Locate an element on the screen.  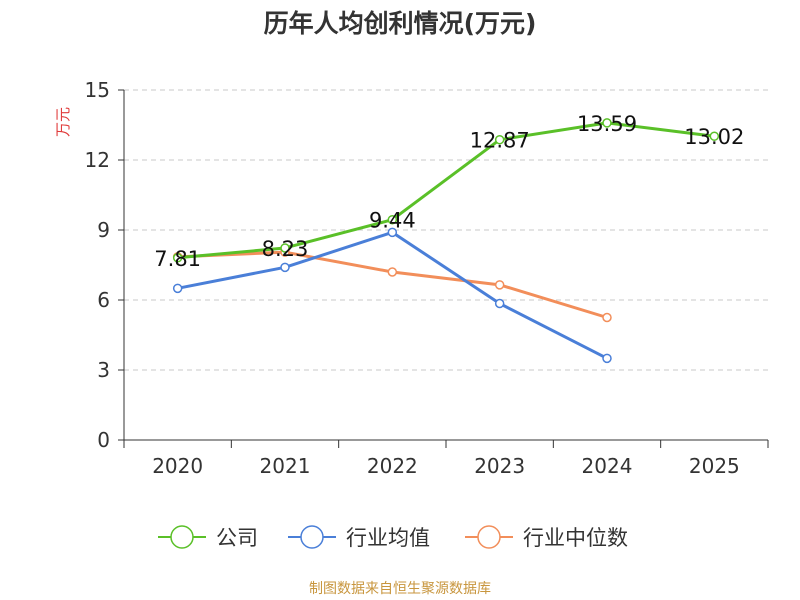
source-note: 制图数据来自恒生聚源数据库 is located at coordinates (400, 589).